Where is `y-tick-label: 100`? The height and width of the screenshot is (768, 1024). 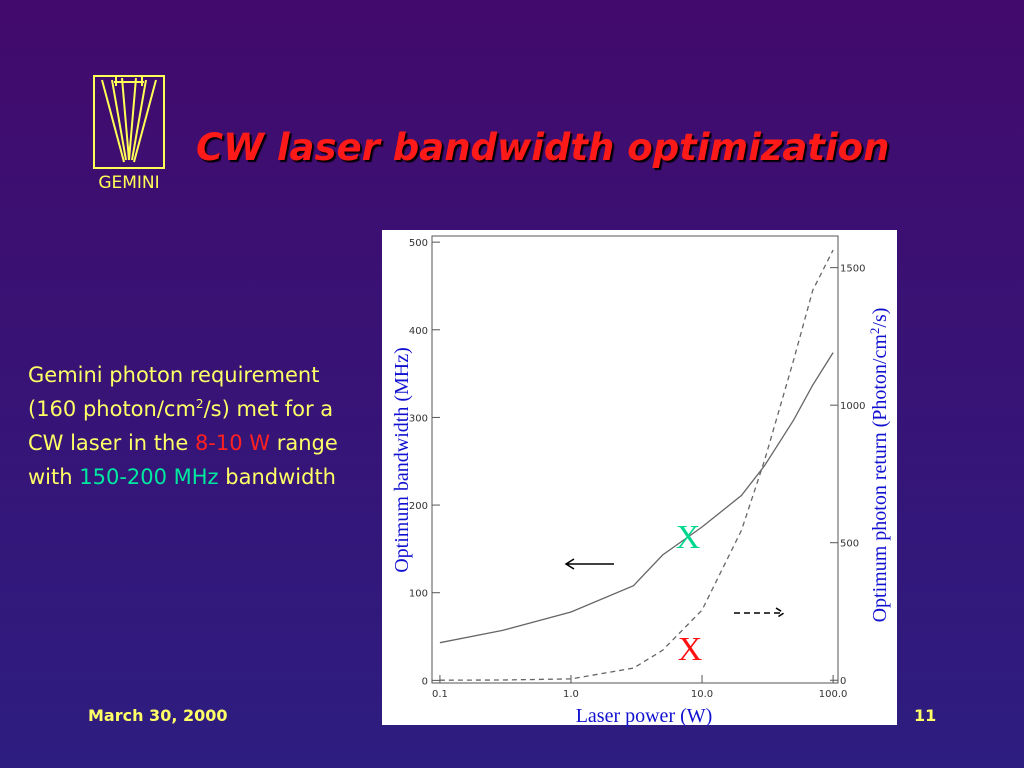 y-tick-label: 100 is located at coordinates (418, 594).